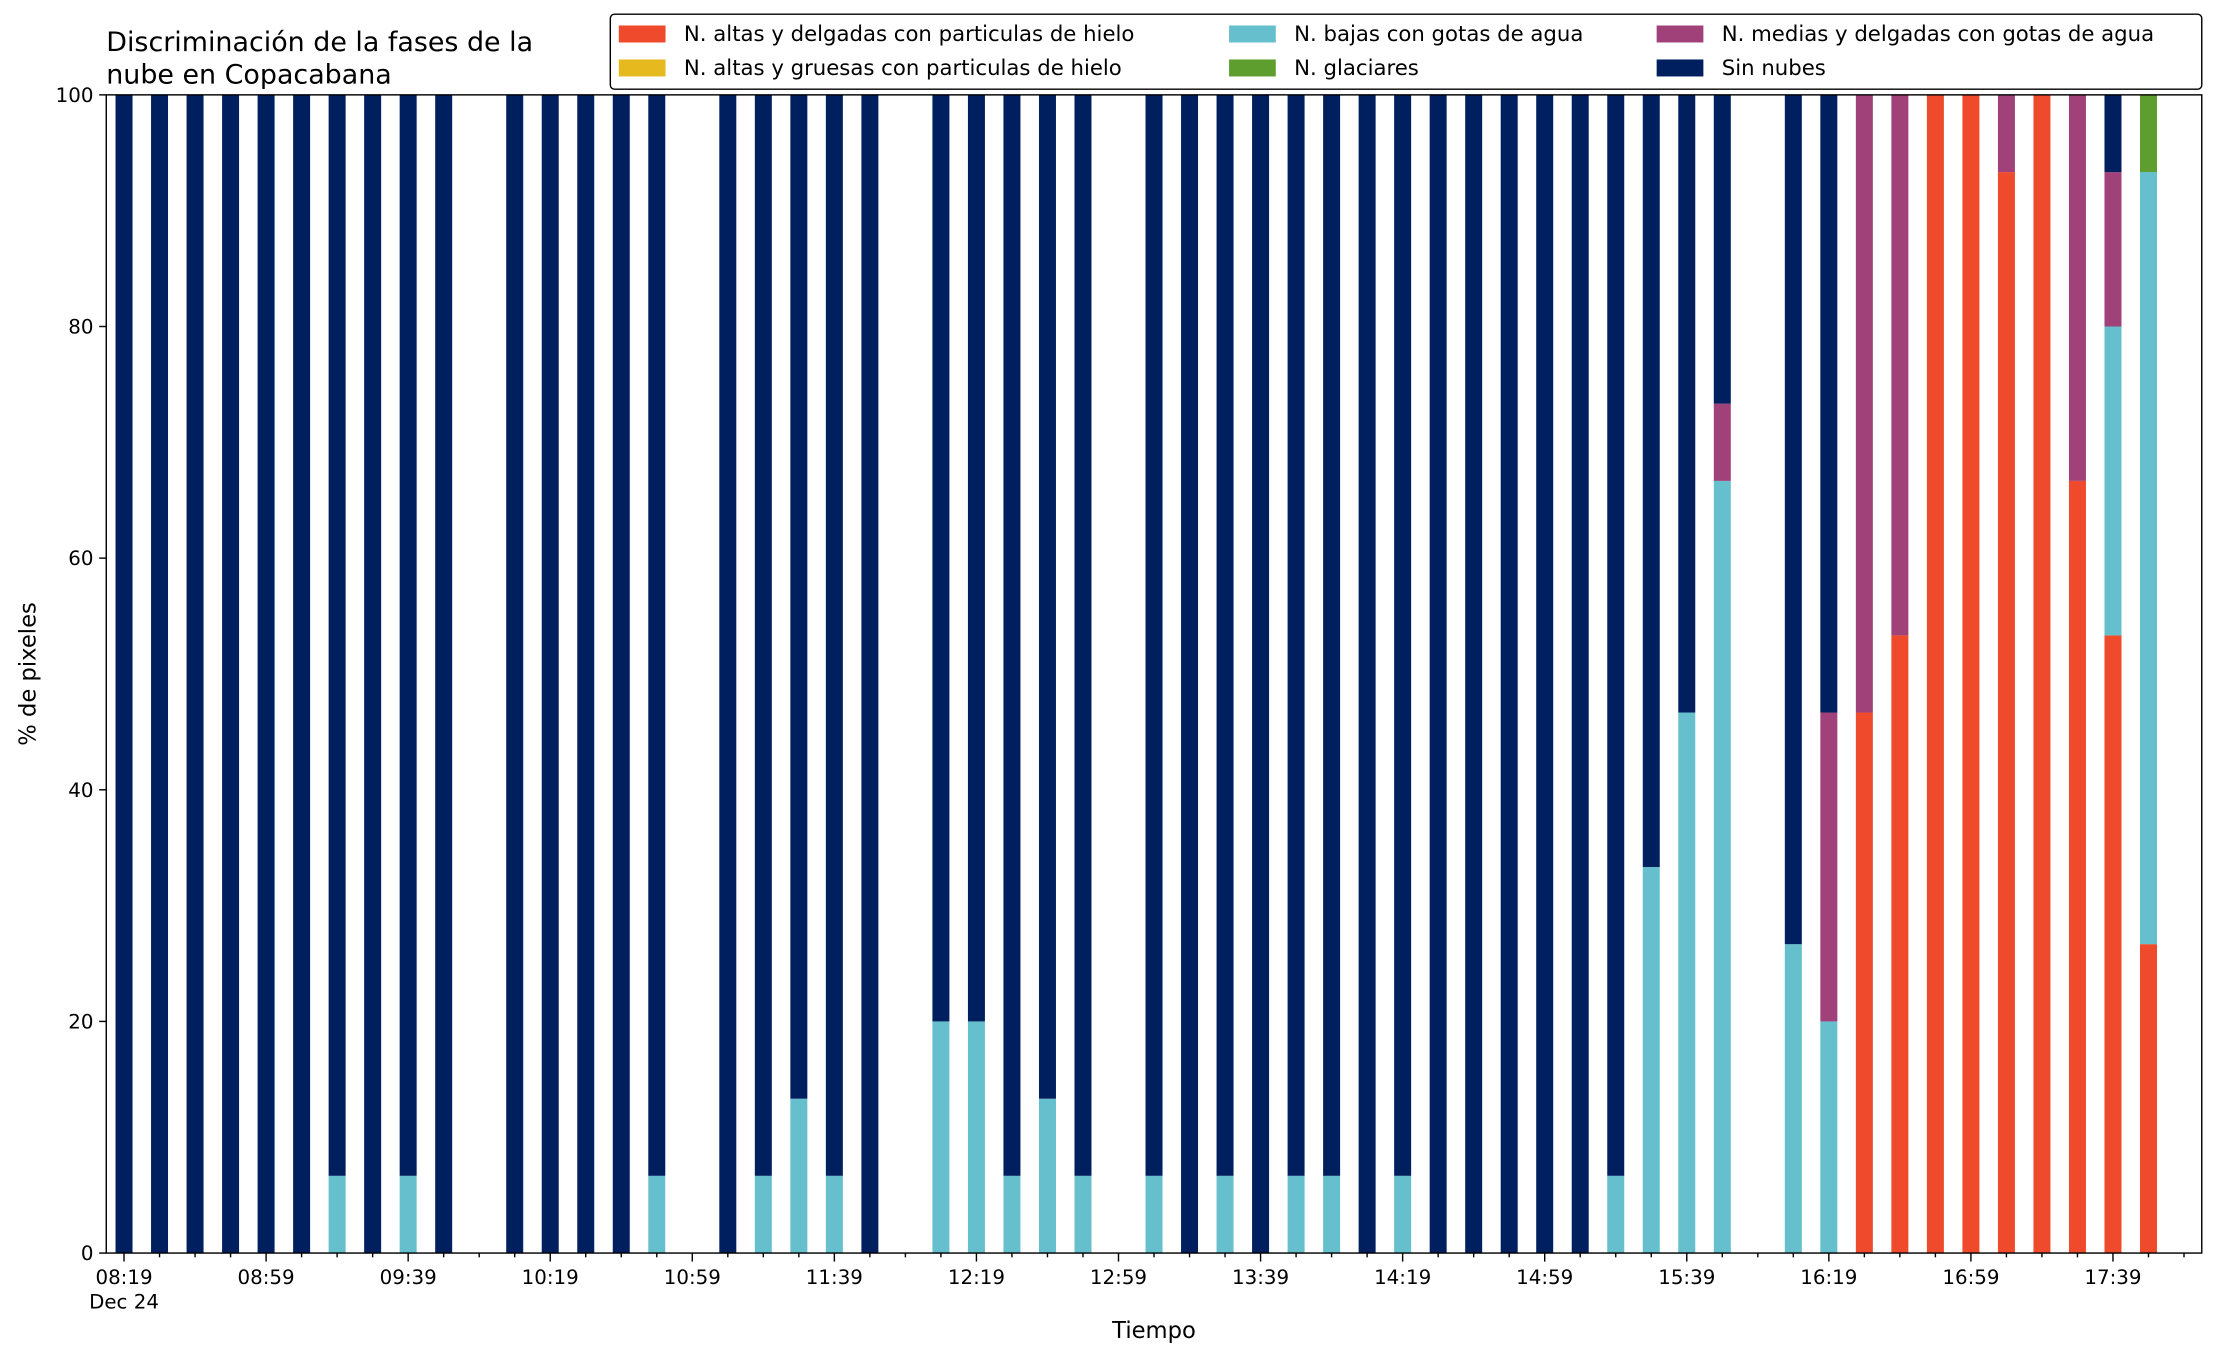  I want to click on legend-label: Sin nubes, so click(1774, 68).